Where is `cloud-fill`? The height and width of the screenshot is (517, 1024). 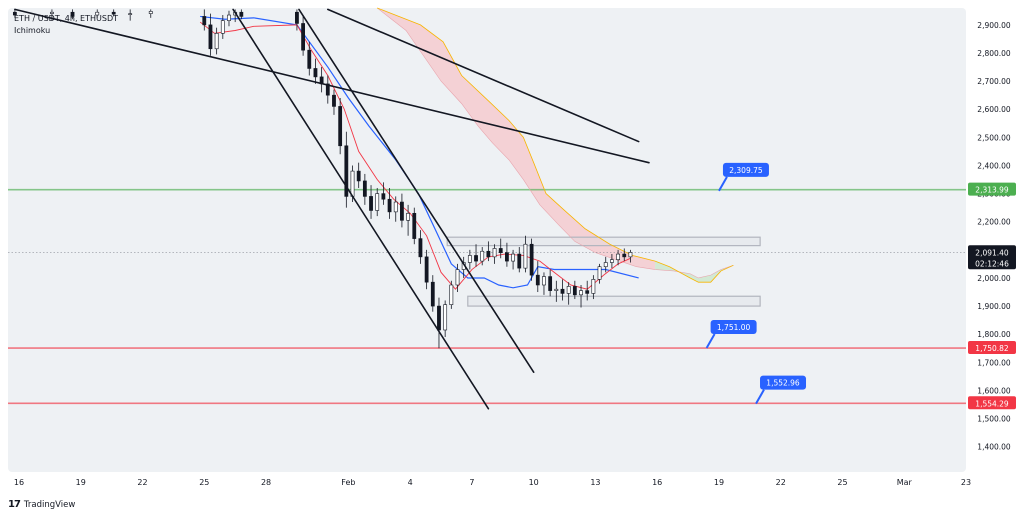
cloud-fill is located at coordinates (694, 272).